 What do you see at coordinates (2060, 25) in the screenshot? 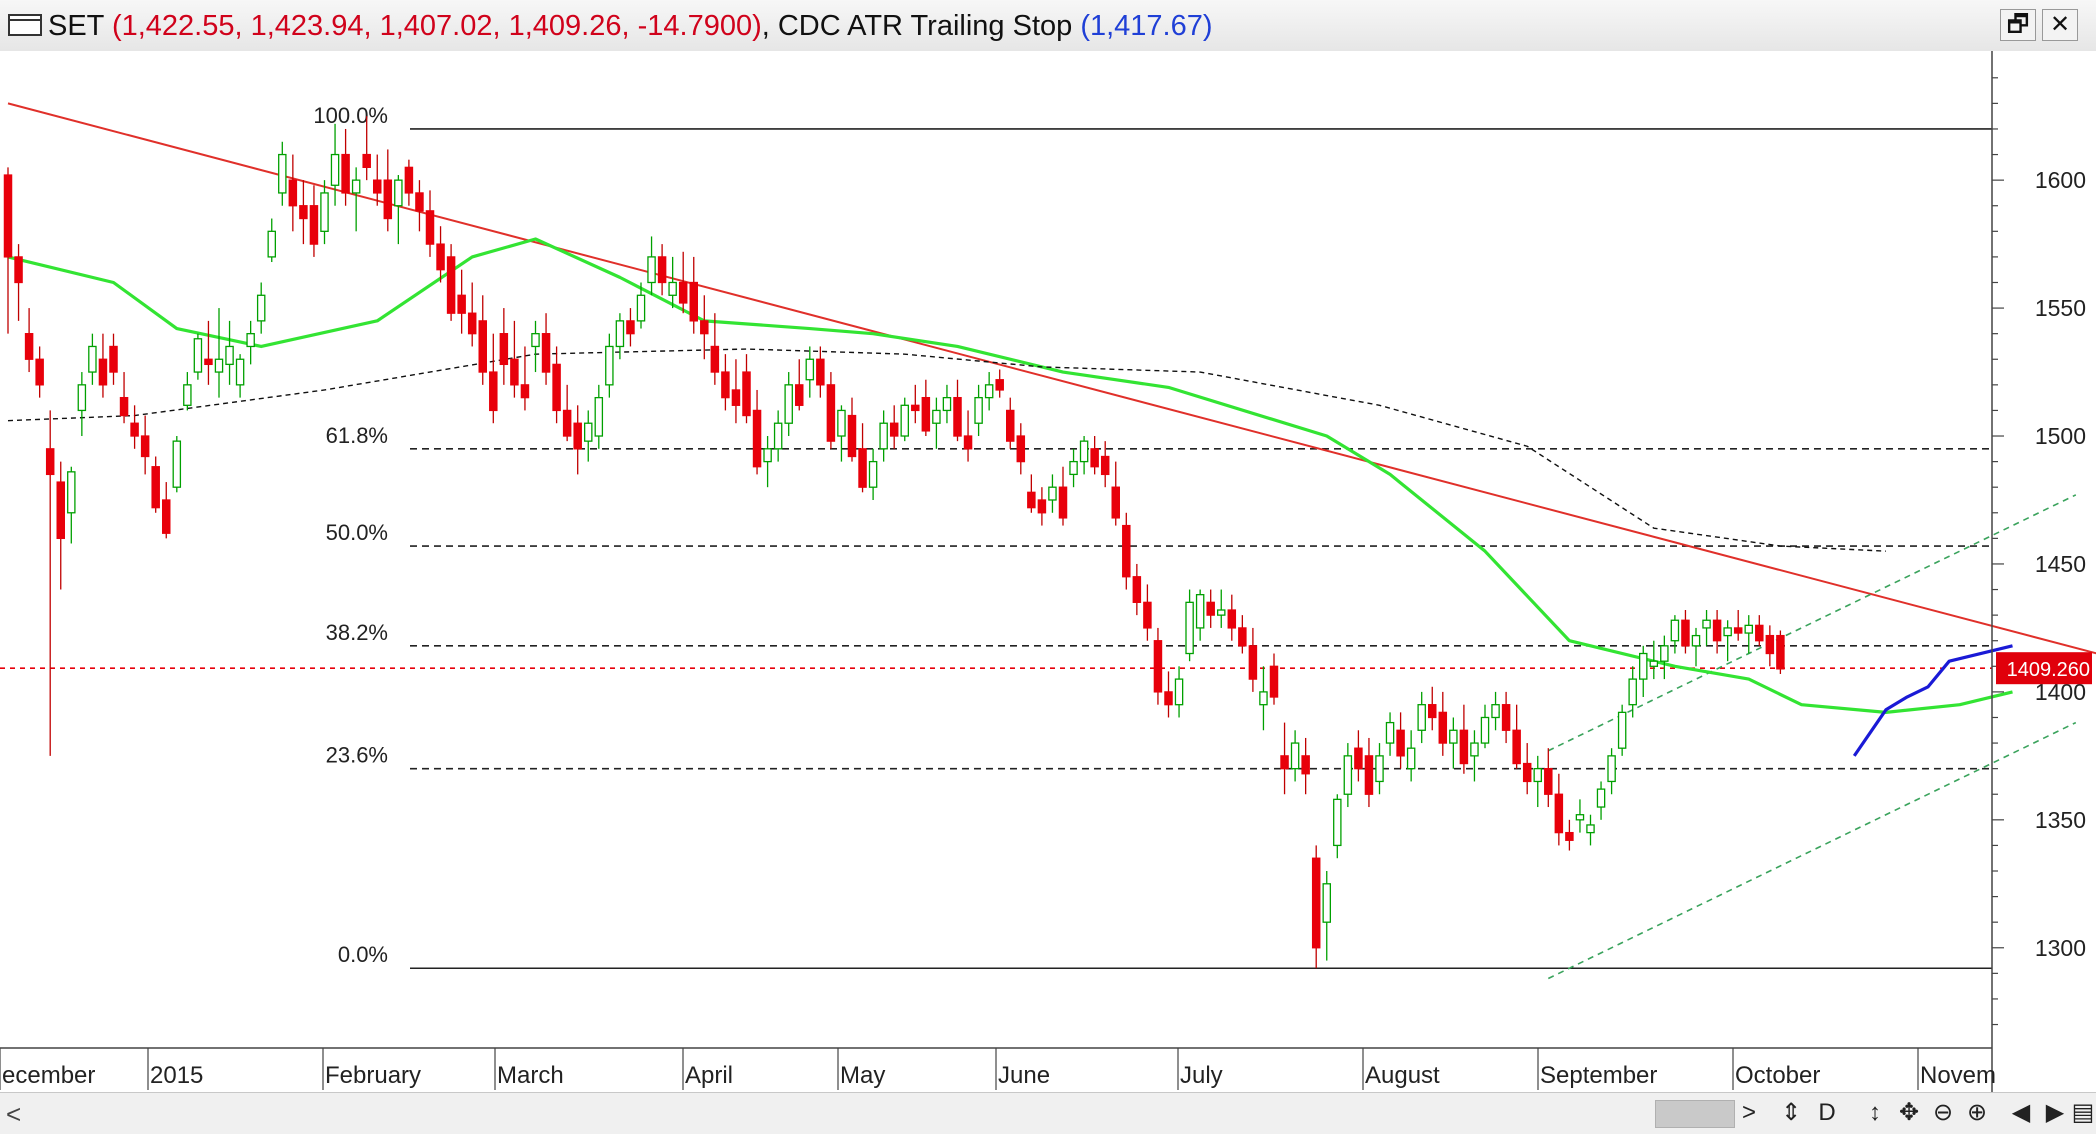
I see `close-window-button: ✕` at bounding box center [2060, 25].